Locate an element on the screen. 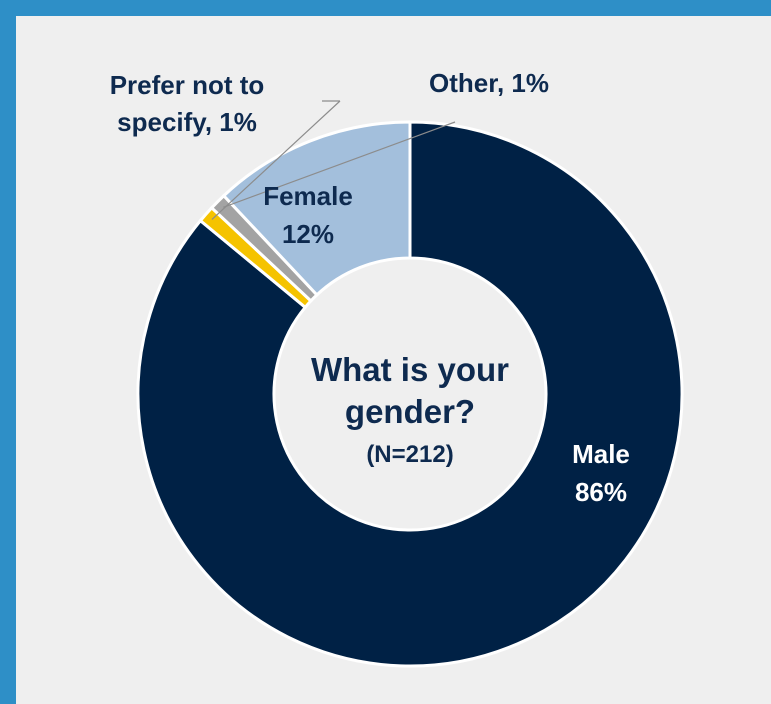 This screenshot has width=771, height=704. slice-label-female-name: Female is located at coordinates (308, 196).